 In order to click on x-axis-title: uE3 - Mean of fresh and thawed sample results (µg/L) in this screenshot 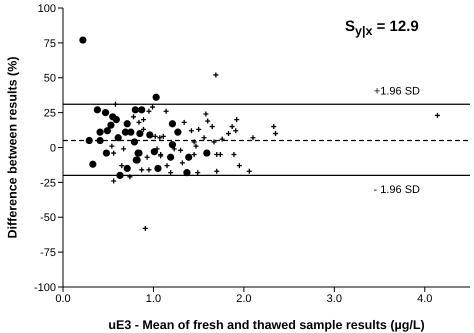, I will do `click(266, 325)`.